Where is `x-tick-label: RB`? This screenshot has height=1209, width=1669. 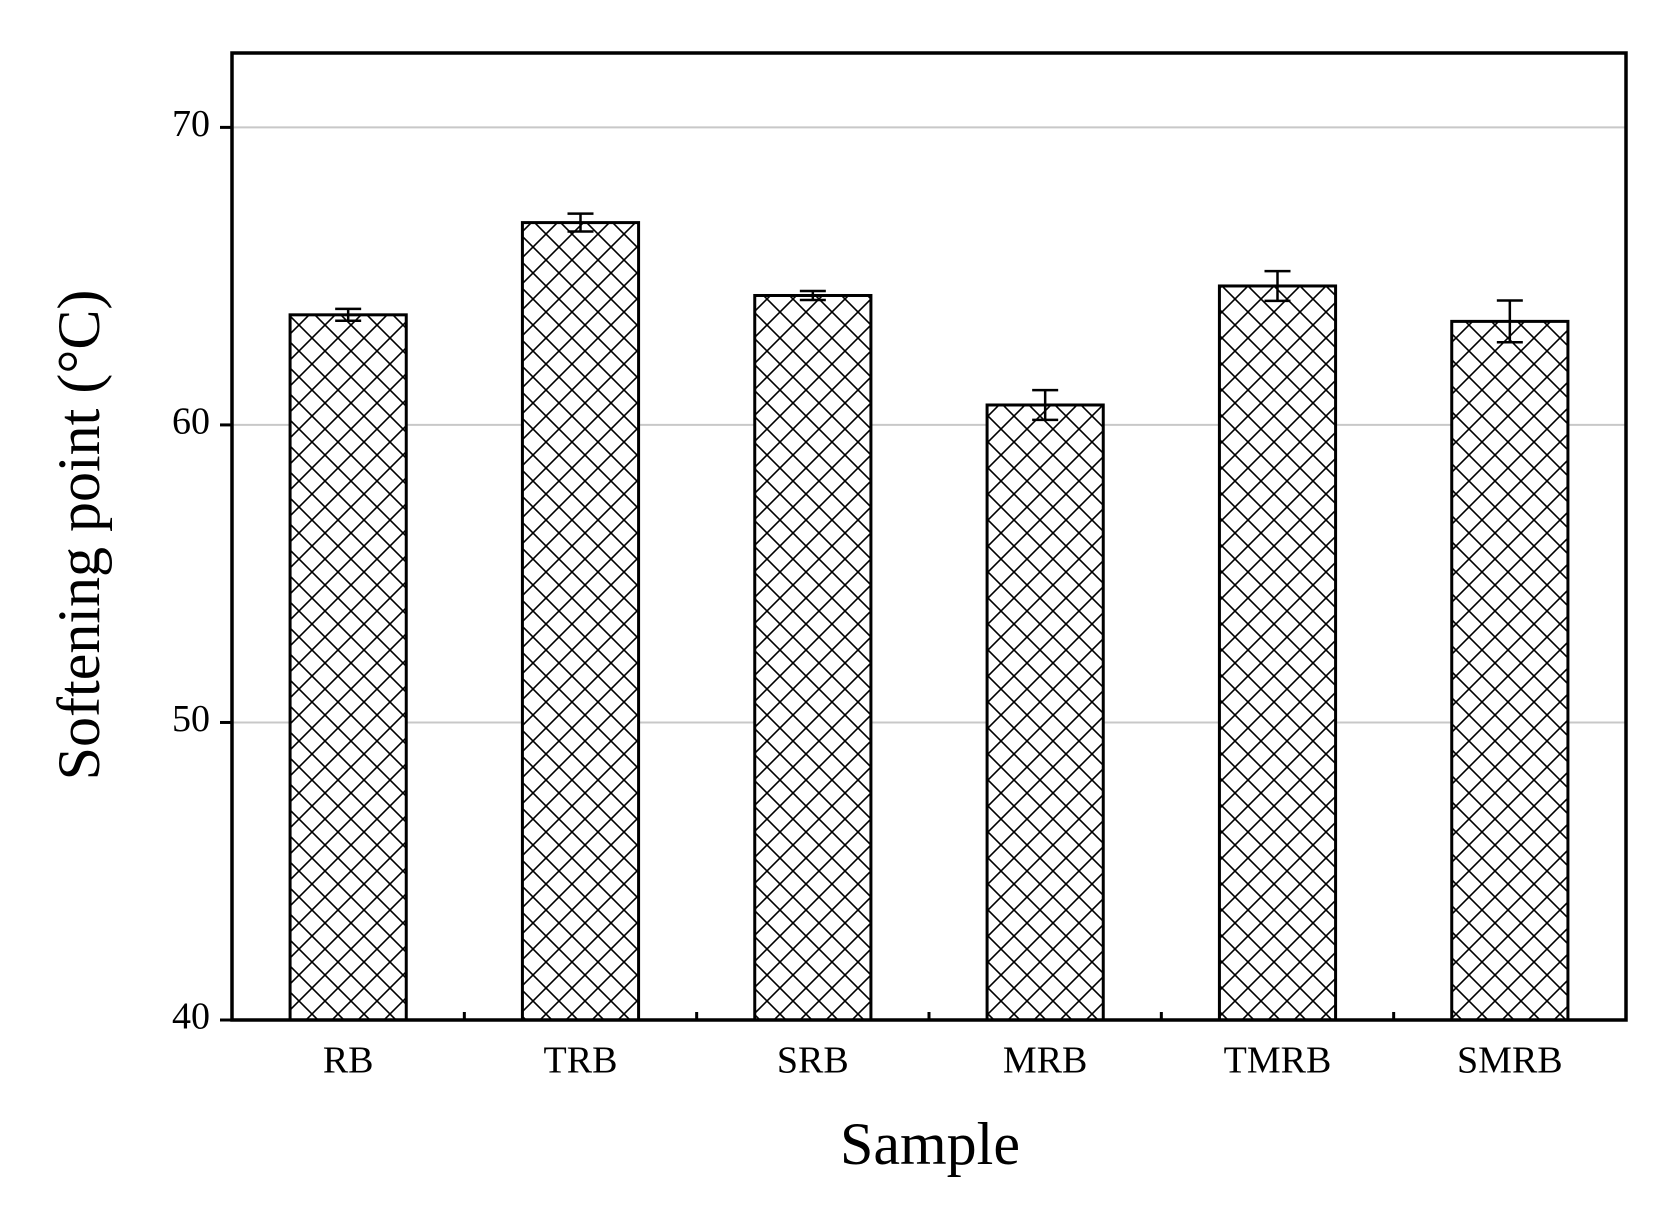 x-tick-label: RB is located at coordinates (348, 1061).